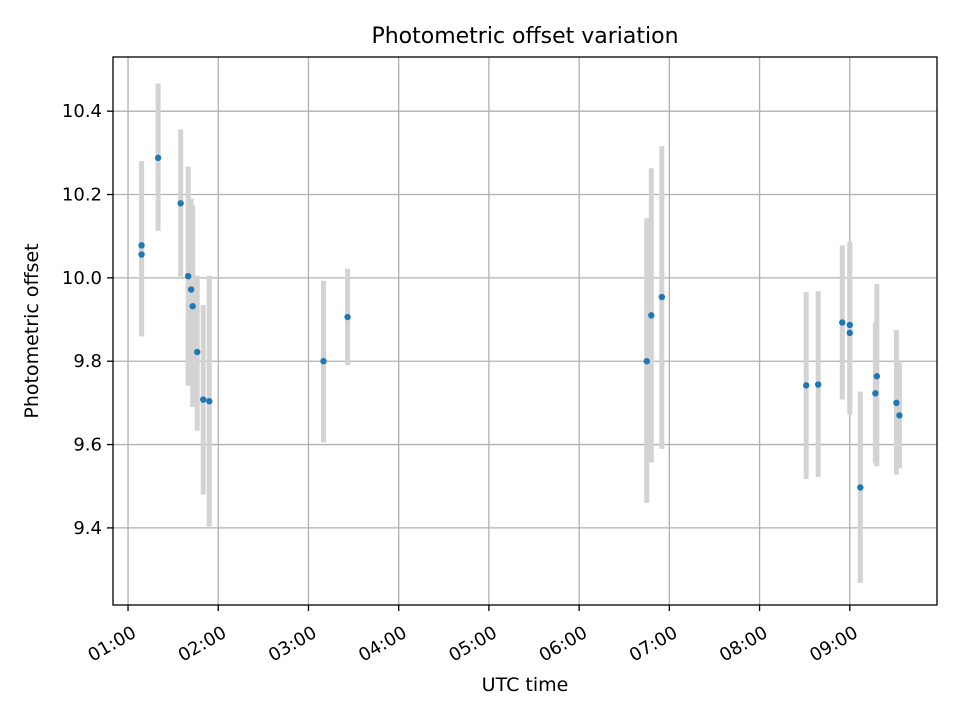 This screenshot has width=960, height=720. What do you see at coordinates (32, 330) in the screenshot?
I see `y-axis-label: Photometric offset` at bounding box center [32, 330].